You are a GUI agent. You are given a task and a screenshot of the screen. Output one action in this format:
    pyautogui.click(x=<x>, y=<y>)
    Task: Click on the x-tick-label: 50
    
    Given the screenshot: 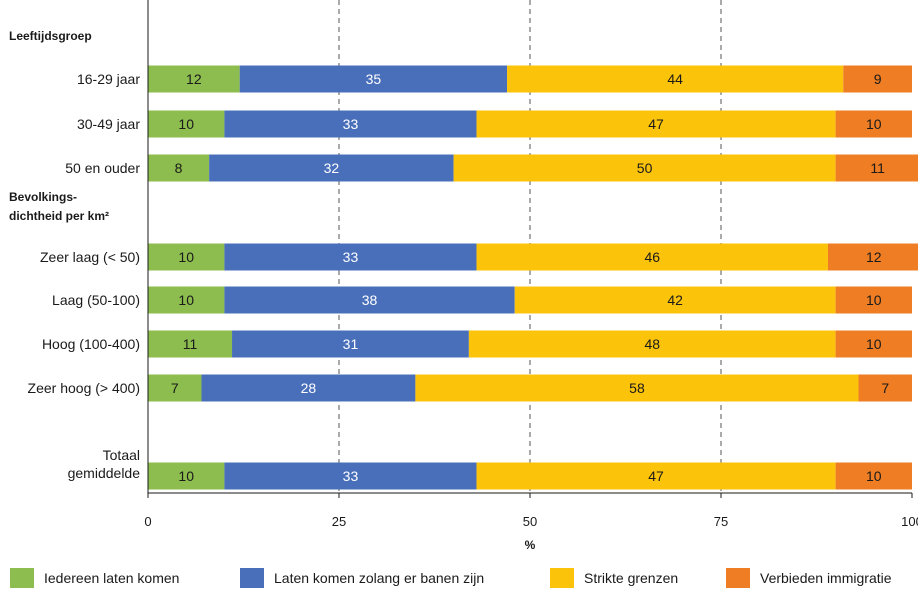 What is the action you would take?
    pyautogui.click(x=530, y=521)
    